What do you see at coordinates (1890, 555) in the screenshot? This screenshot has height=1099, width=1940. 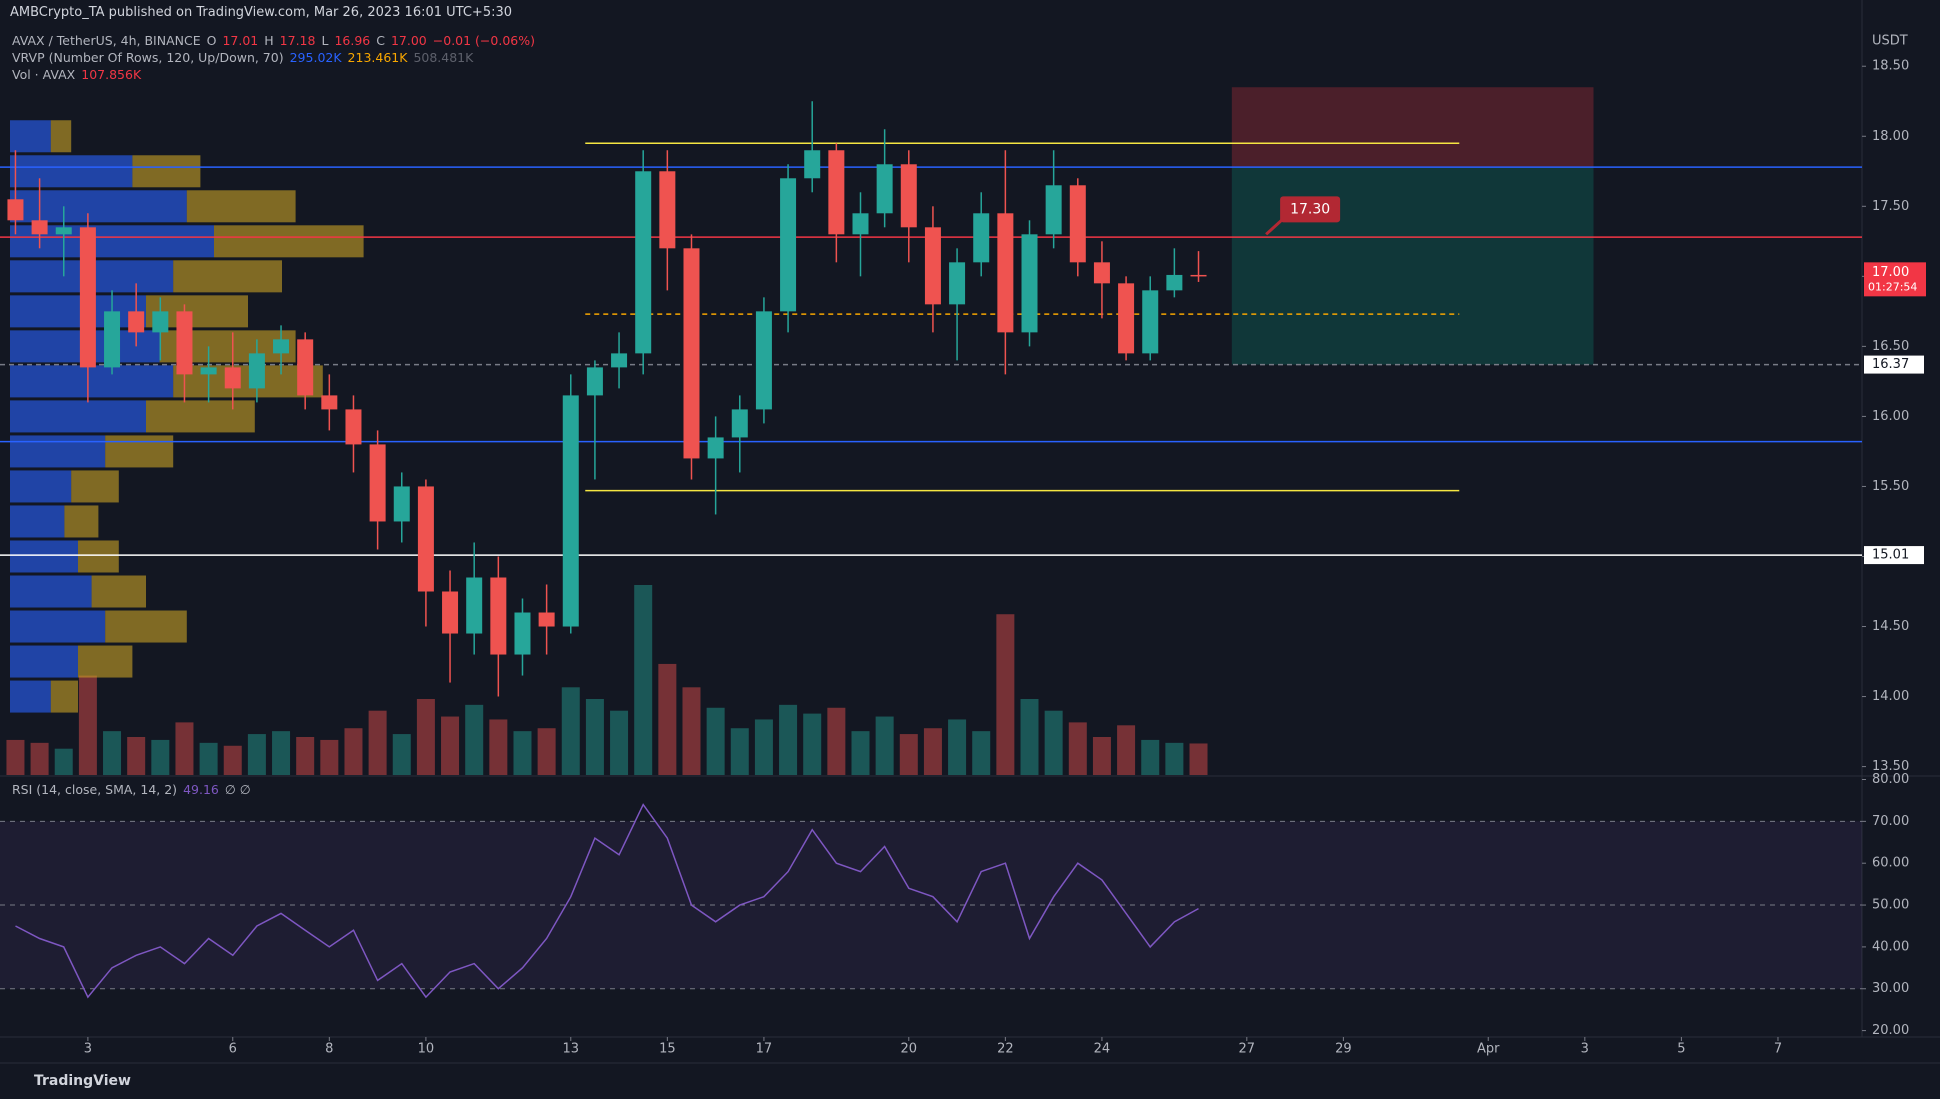 I see `price-tag-label: 15.01` at bounding box center [1890, 555].